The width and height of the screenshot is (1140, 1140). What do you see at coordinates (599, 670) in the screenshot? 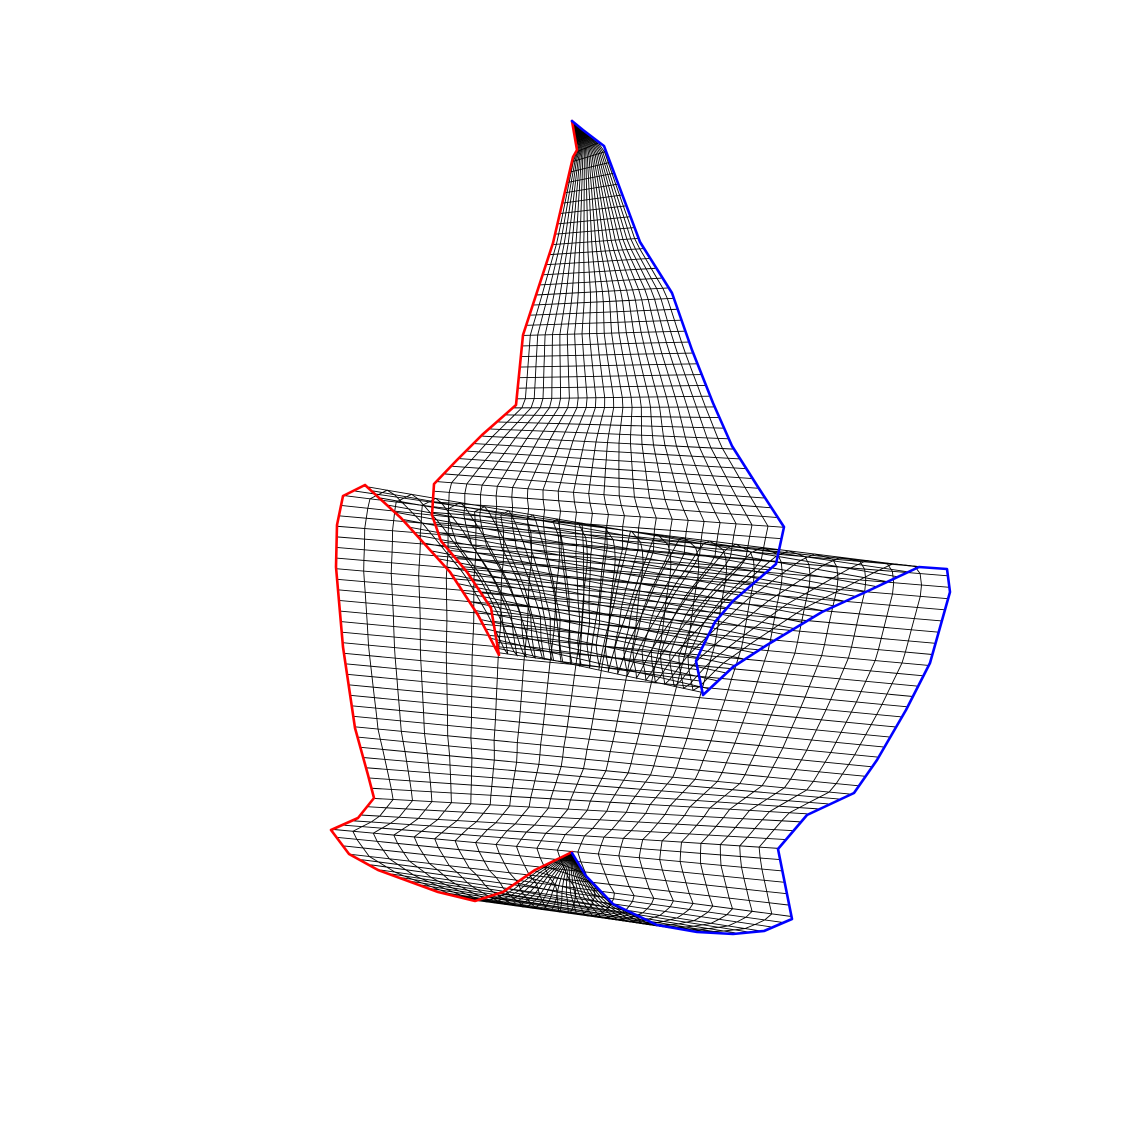
I see `mesh-transverse-line` at bounding box center [599, 670].